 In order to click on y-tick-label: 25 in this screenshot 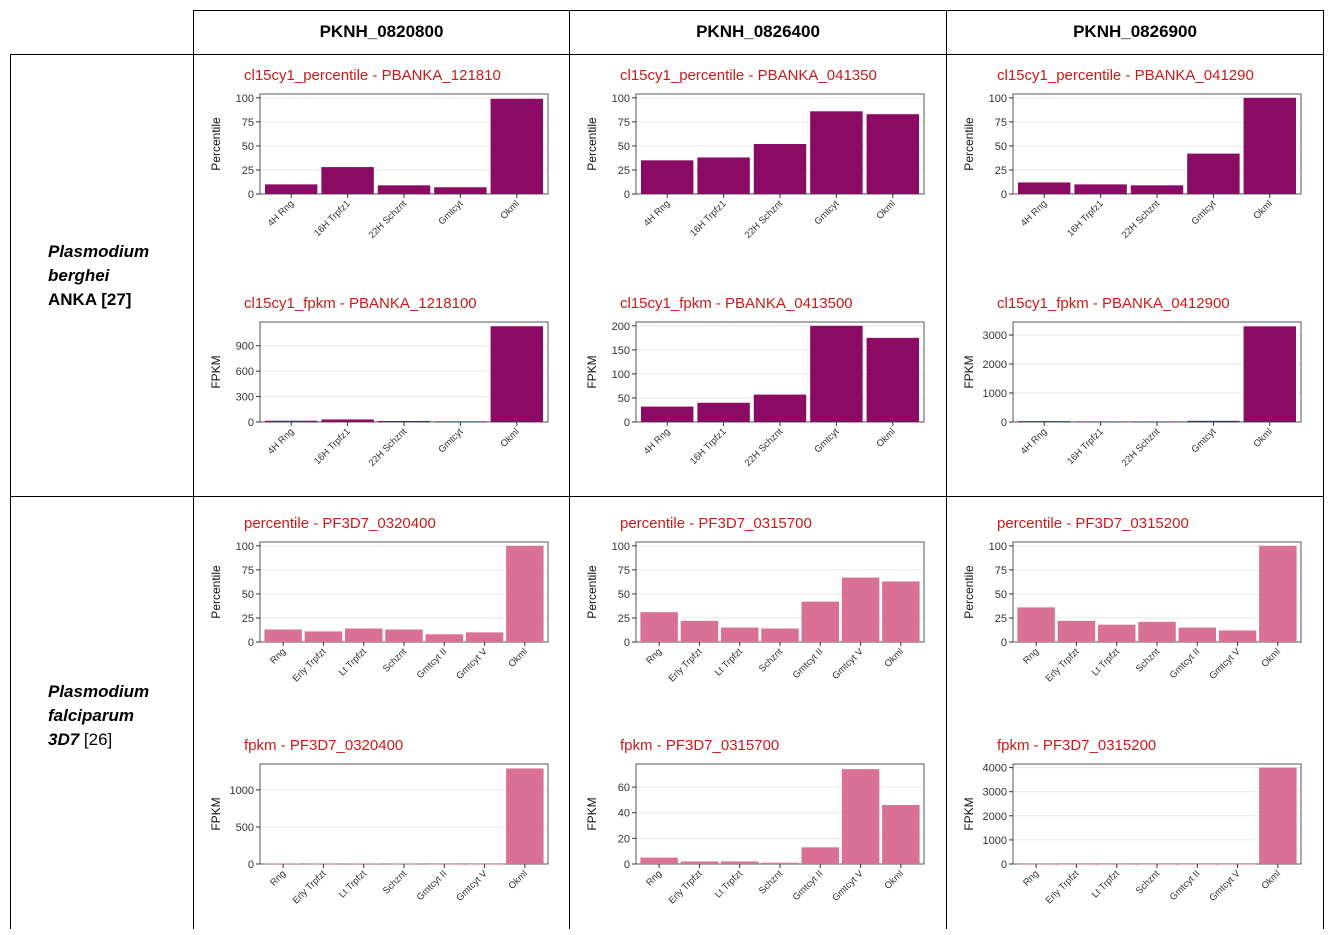, I will do `click(1001, 619)`.